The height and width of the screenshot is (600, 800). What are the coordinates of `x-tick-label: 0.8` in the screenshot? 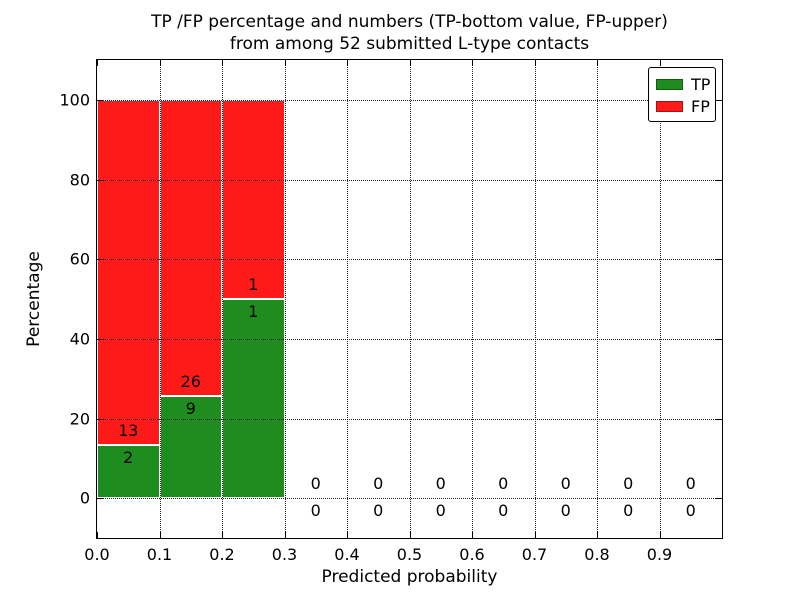 It's located at (597, 554).